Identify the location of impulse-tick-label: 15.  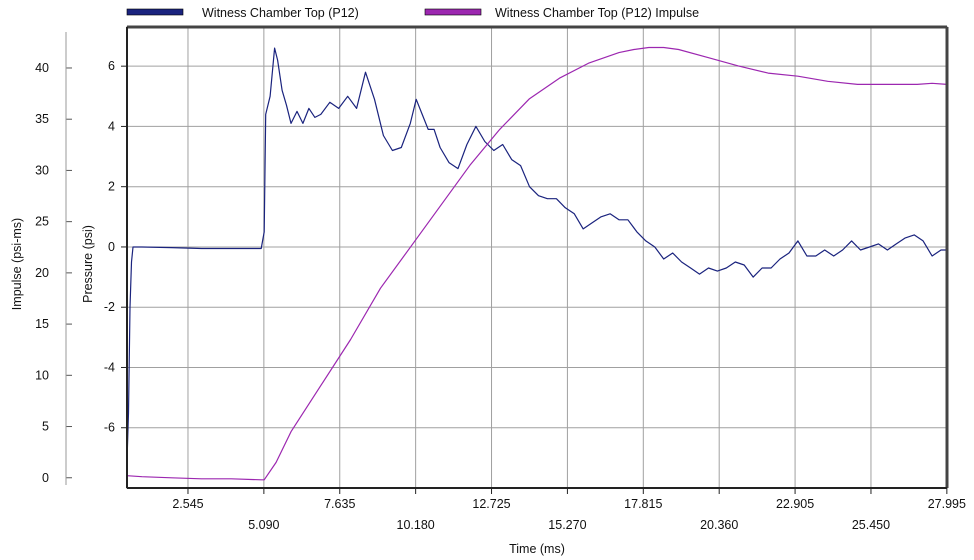
(42, 324).